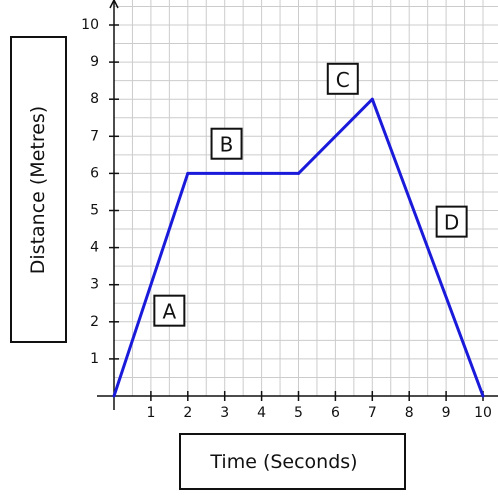 This screenshot has width=498, height=500. Describe the element at coordinates (298, 413) in the screenshot. I see `x-tick-label: 5` at that location.